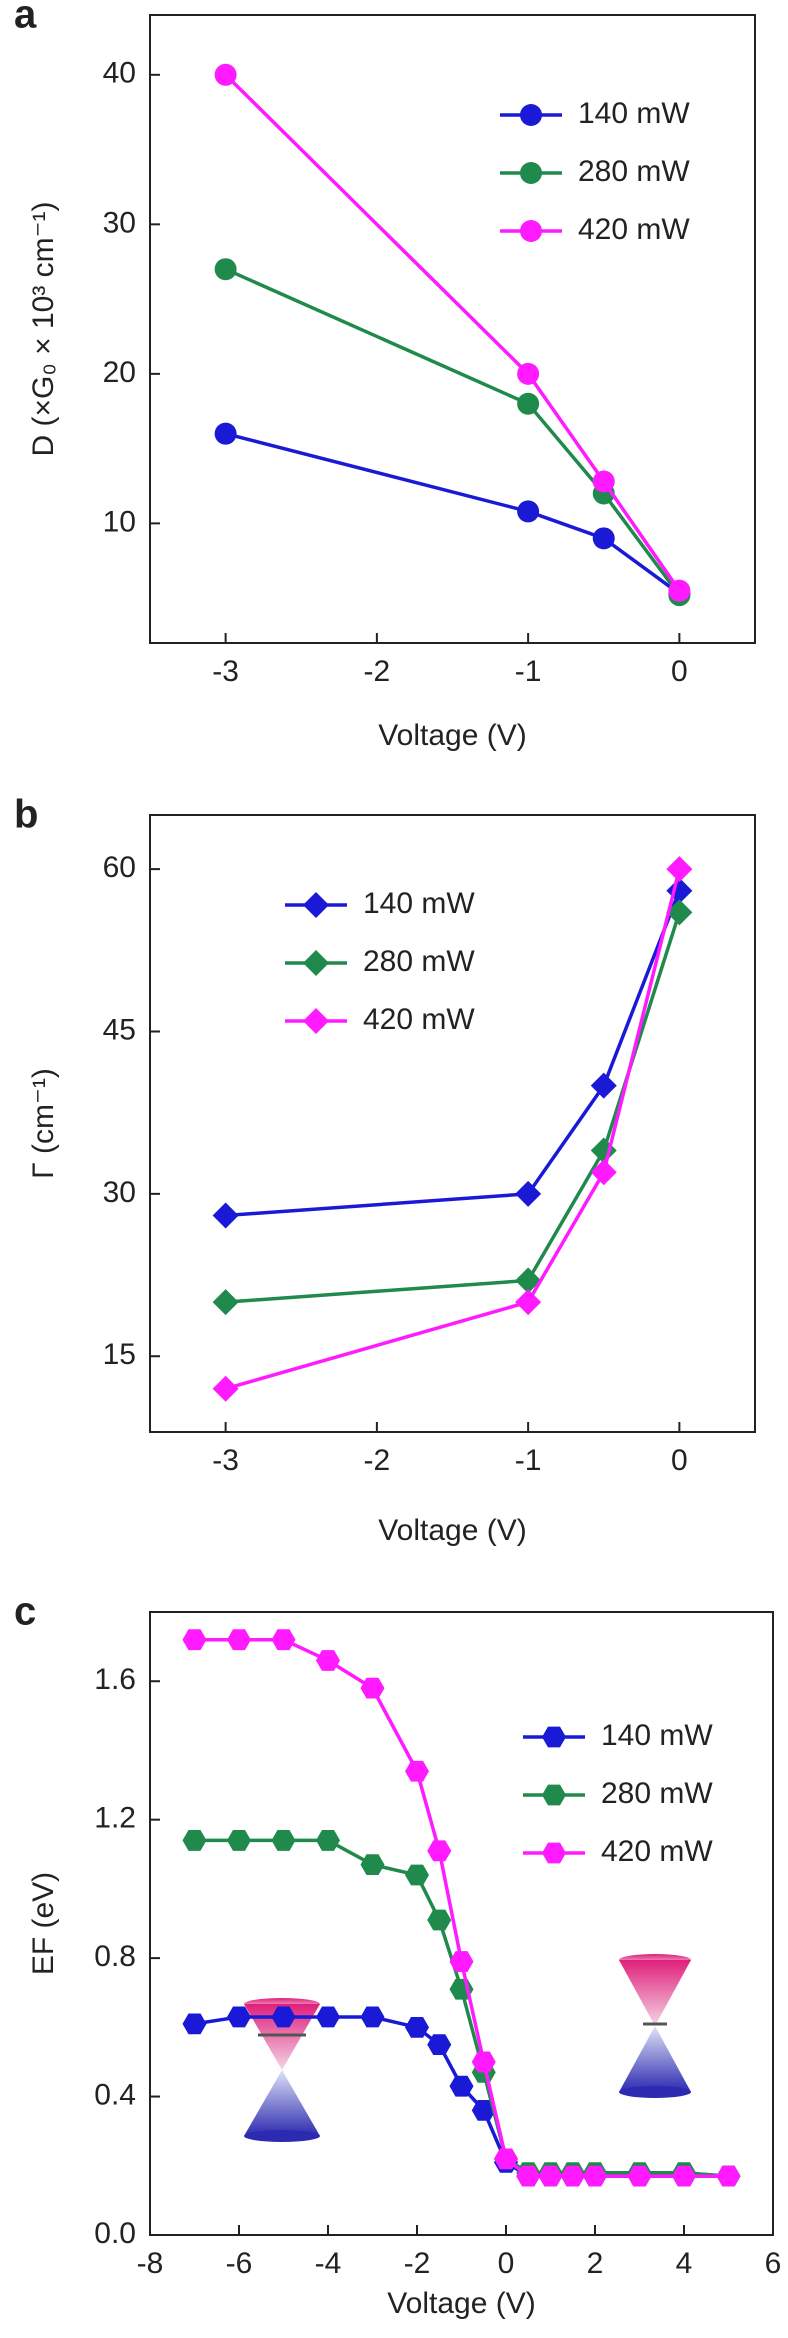  What do you see at coordinates (773, 2263) in the screenshot?
I see `x-tick-label: 6` at bounding box center [773, 2263].